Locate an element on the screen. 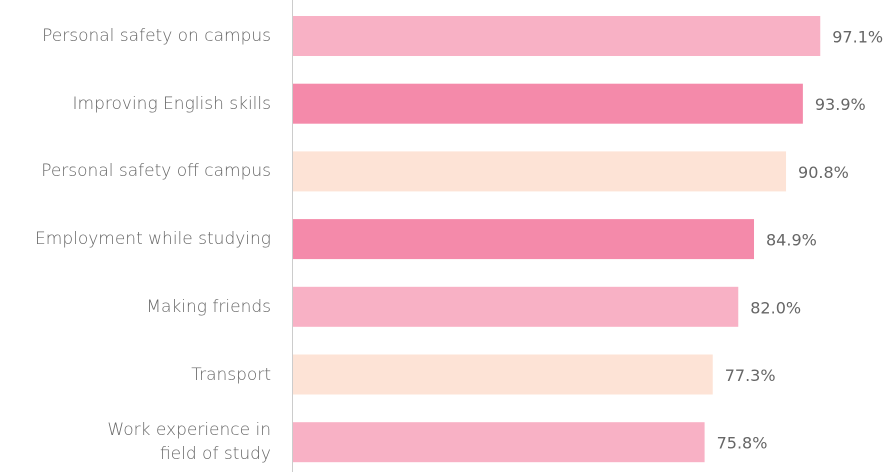 This screenshot has width=885, height=472. category-label: Employment while studying is located at coordinates (153, 239).